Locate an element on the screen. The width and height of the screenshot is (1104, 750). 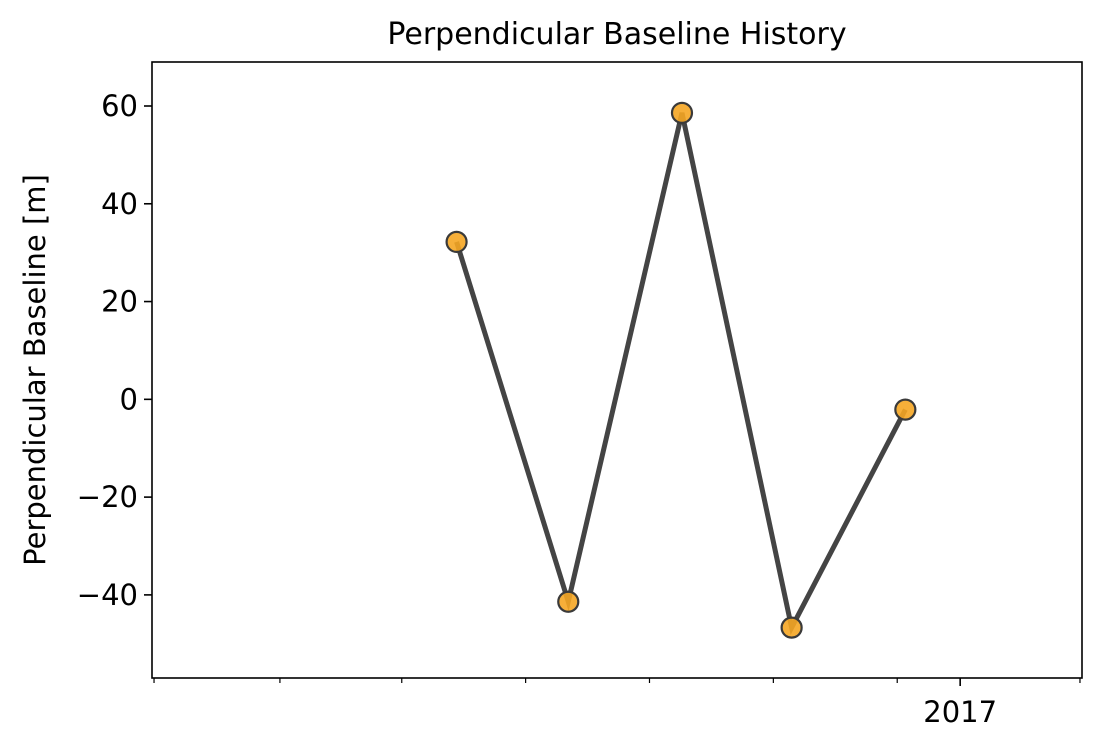
y-tick-label: −20 is located at coordinates (107, 497).